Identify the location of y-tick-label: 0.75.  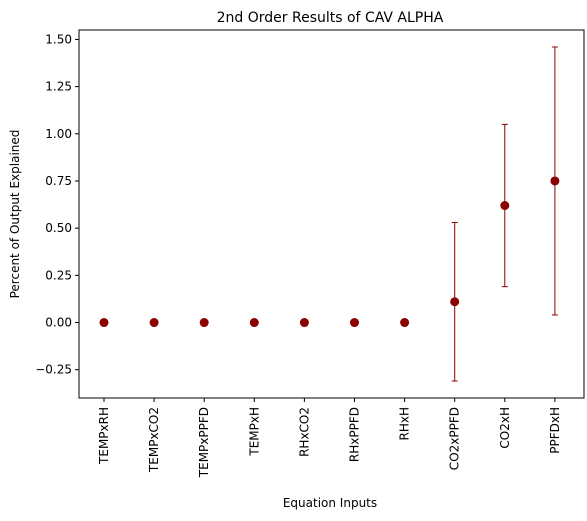
(58, 181).